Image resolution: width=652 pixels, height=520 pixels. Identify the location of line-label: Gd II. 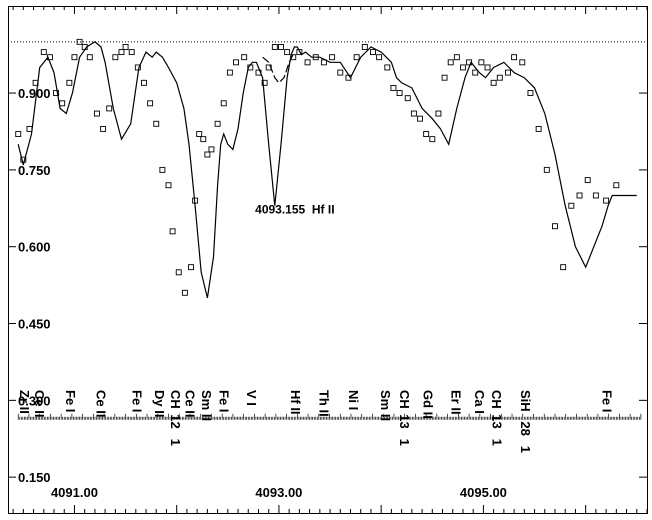
(428, 404).